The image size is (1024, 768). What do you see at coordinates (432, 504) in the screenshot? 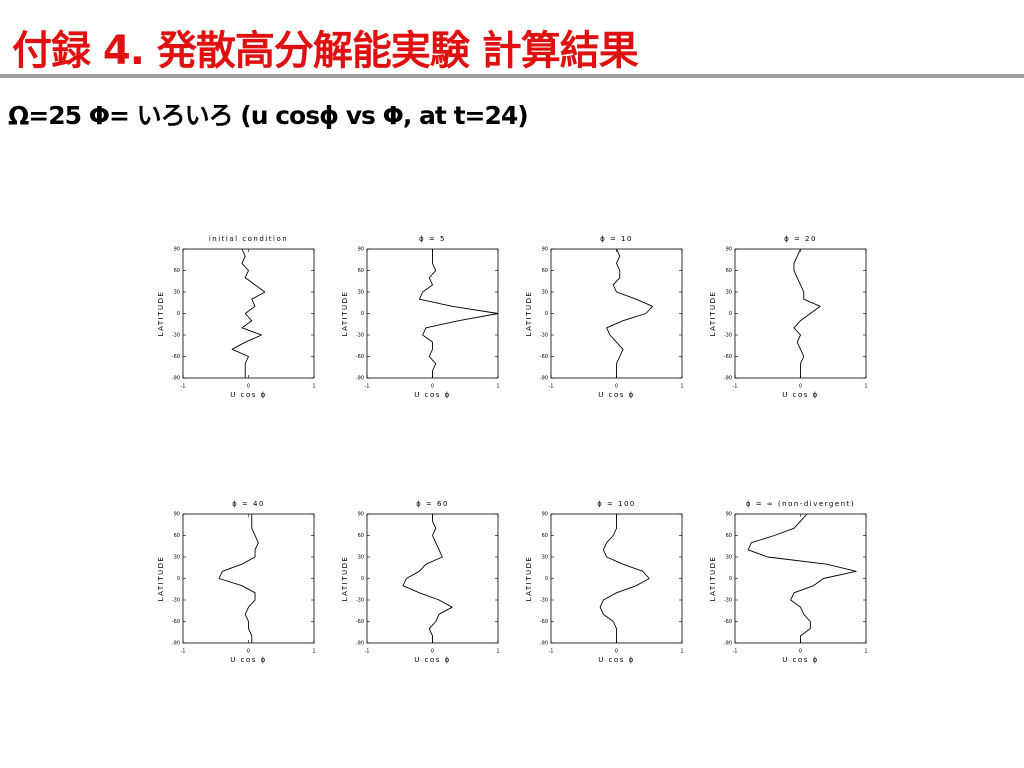
I see `chart-title: ϕ = 60` at bounding box center [432, 504].